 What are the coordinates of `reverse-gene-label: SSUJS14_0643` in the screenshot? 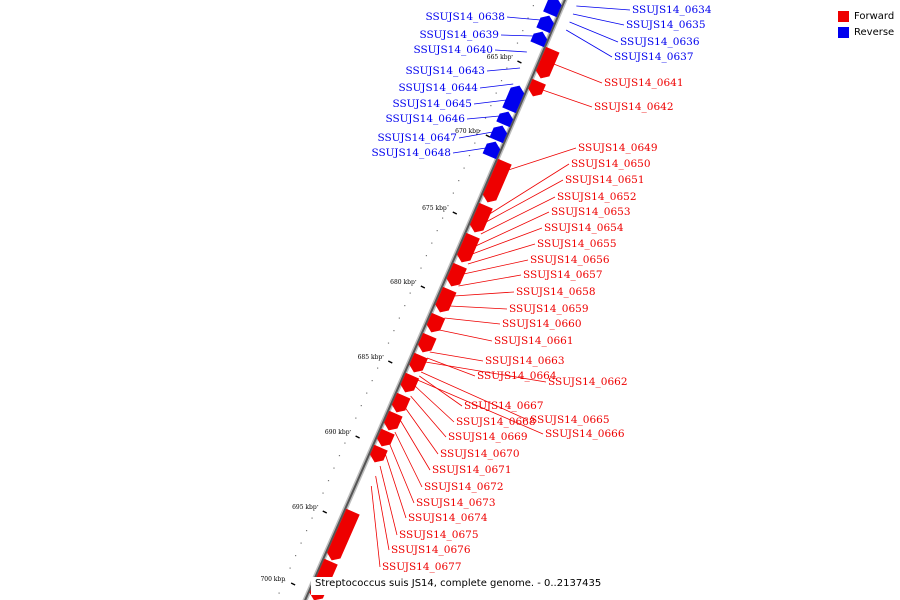 It's located at (445, 71).